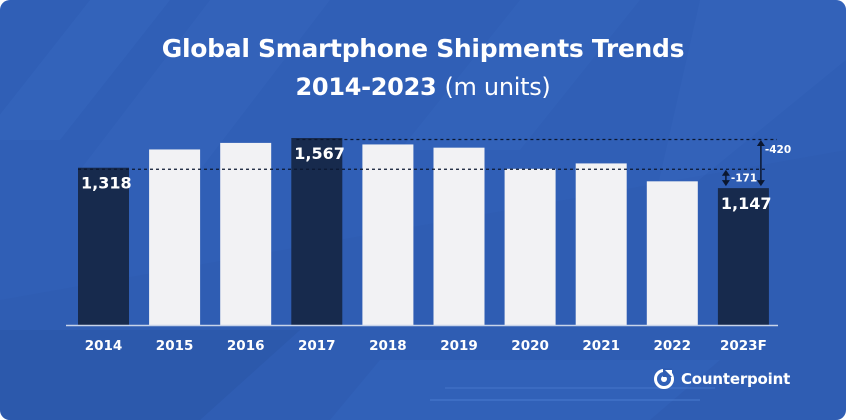 The image size is (846, 420). I want to click on bar-2018, so click(388, 234).